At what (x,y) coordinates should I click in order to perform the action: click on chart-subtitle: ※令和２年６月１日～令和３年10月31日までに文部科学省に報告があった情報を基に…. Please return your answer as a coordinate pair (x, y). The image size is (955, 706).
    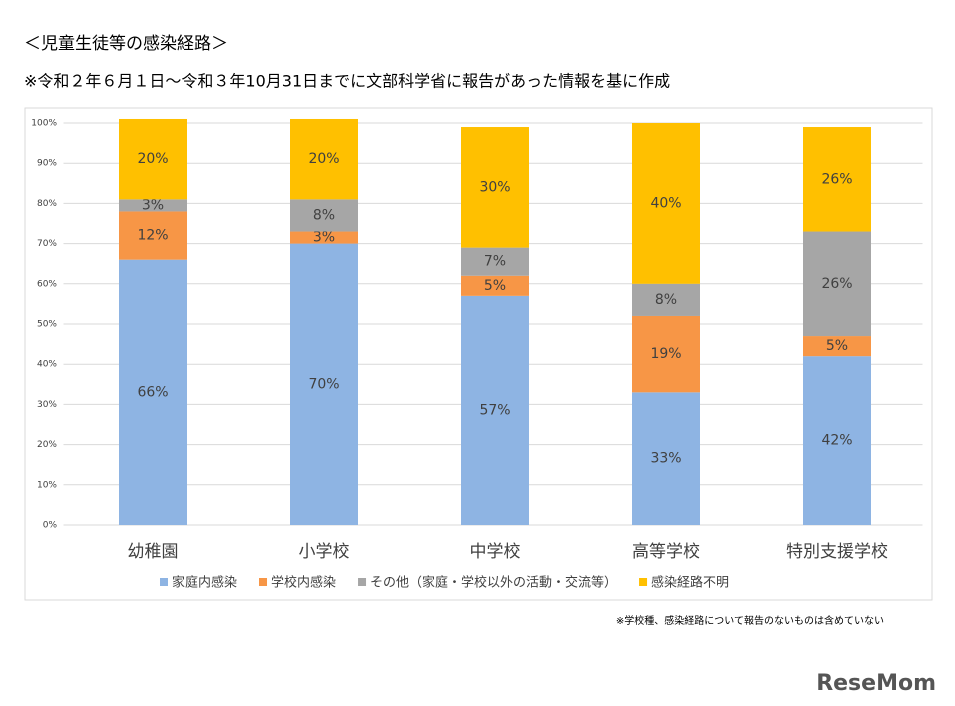
    Looking at the image, I should click on (347, 81).